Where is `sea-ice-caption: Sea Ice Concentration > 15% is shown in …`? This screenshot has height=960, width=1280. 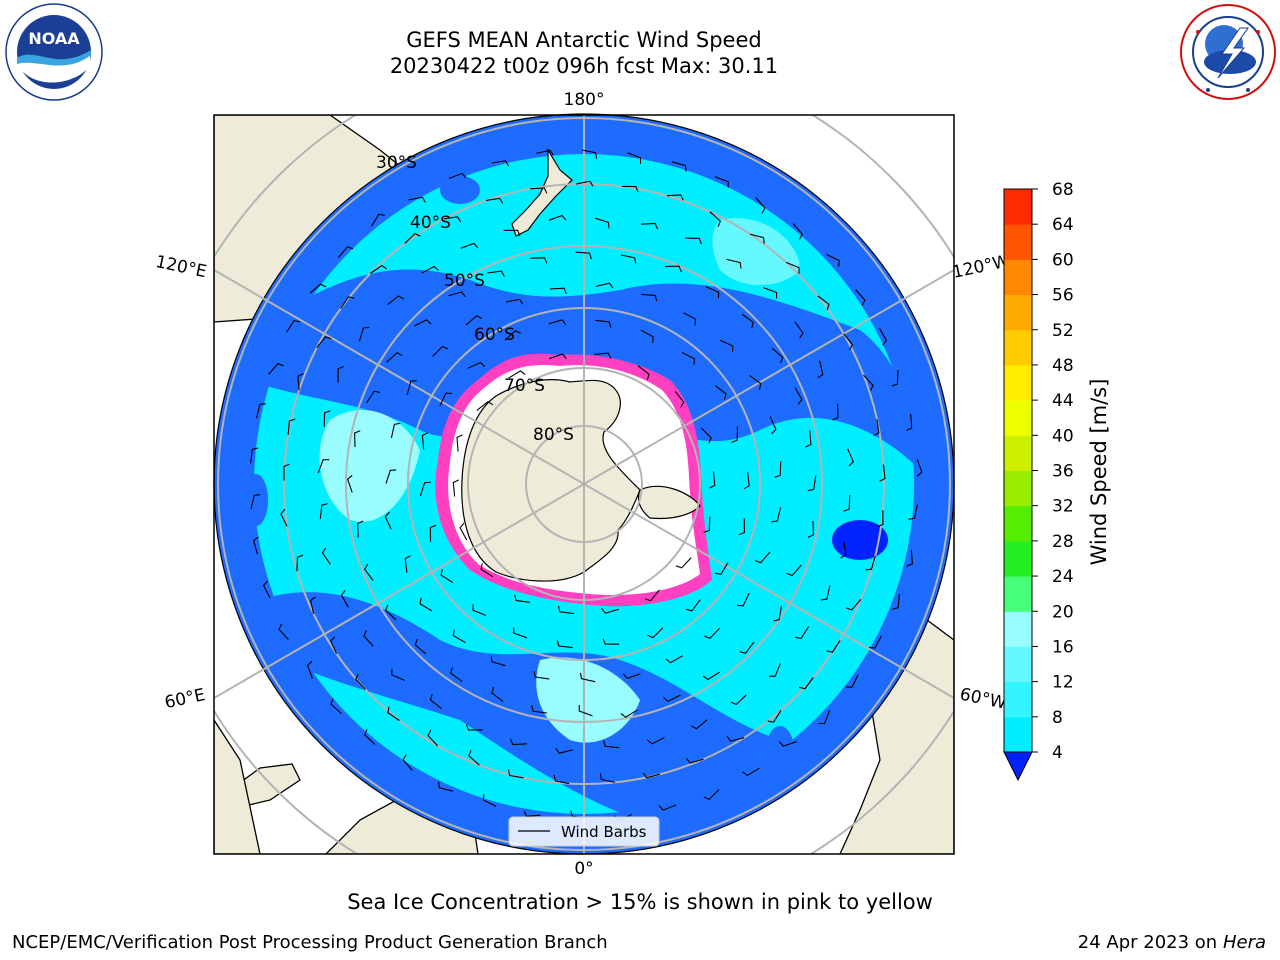
sea-ice-caption: Sea Ice Concentration > 15% is shown in … is located at coordinates (640, 902).